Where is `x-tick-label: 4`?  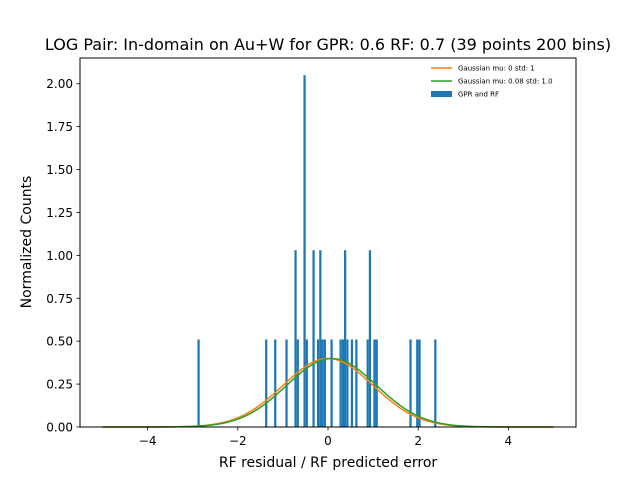
x-tick-label: 4 is located at coordinates (509, 441).